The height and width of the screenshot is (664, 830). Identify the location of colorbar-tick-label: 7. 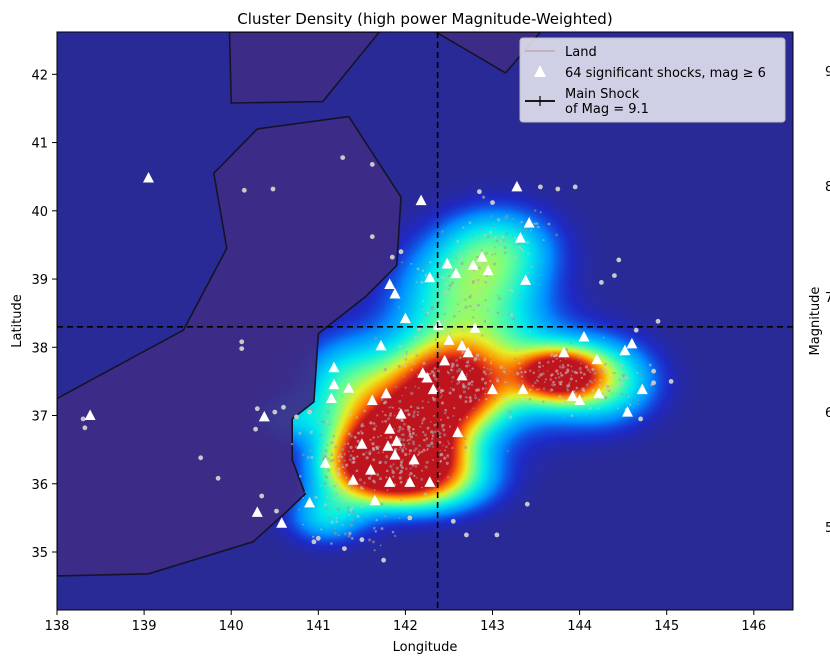
(827, 298).